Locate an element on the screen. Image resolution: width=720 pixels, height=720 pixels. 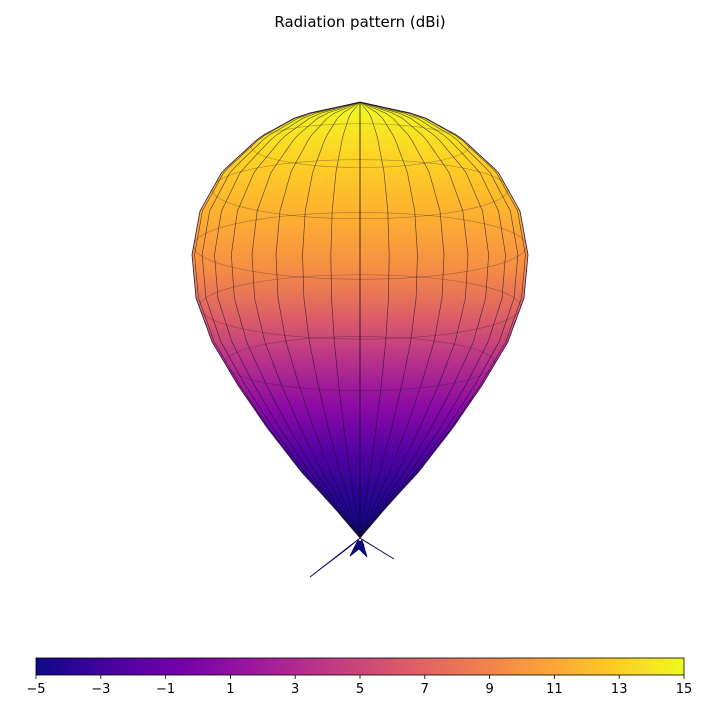
colorbar-tick-label: 3 is located at coordinates (295, 689).